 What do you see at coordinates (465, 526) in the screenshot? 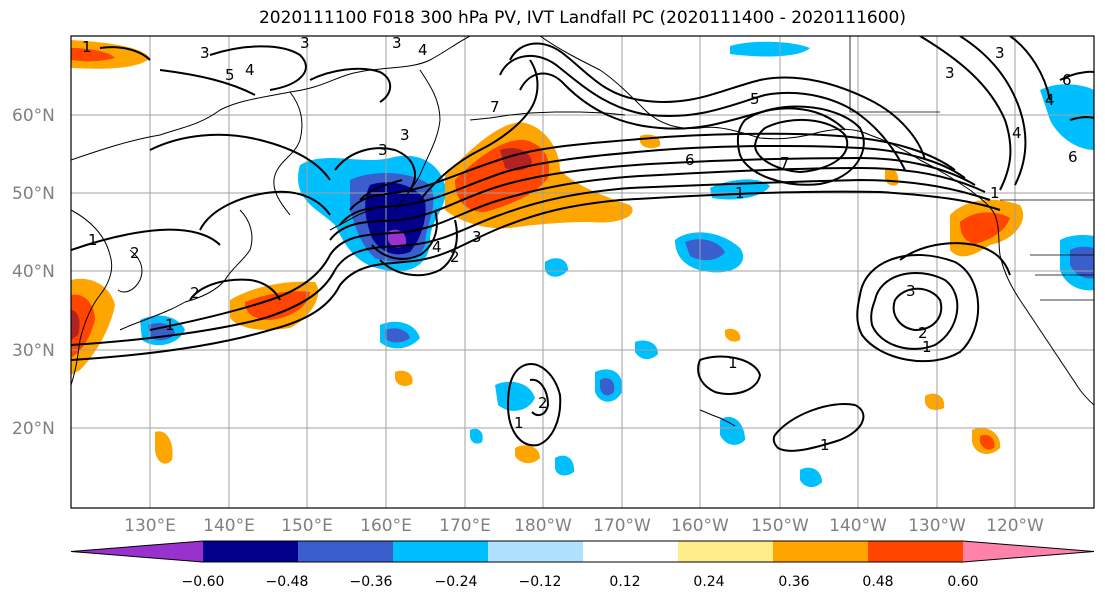
I see `lon-label: 170°E` at bounding box center [465, 526].